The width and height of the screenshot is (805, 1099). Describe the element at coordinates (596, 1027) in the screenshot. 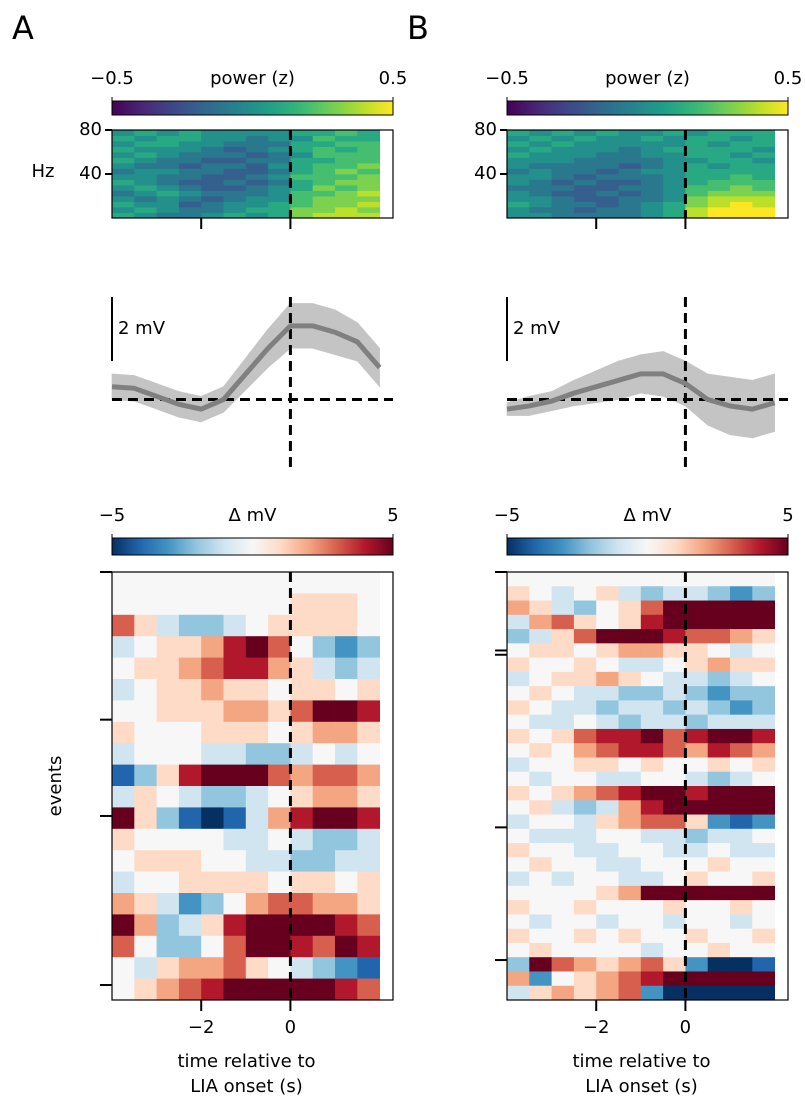

I see `x-tick-label: −2` at that location.